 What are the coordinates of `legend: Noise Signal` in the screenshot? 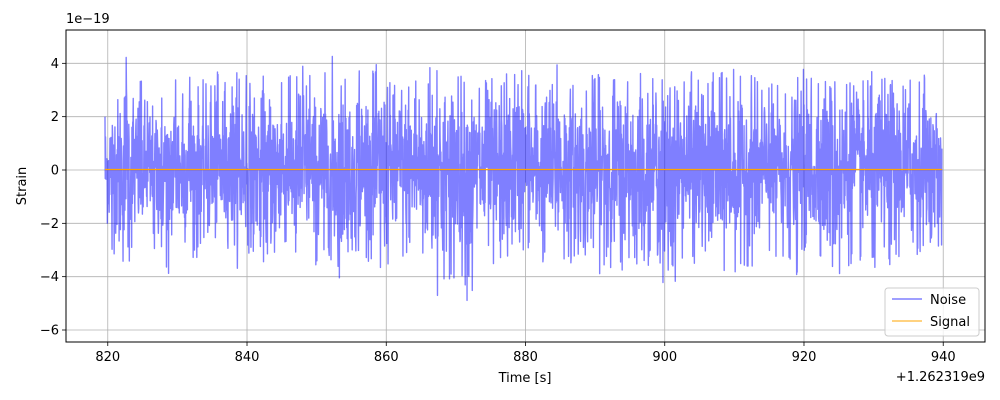 It's located at (932, 312).